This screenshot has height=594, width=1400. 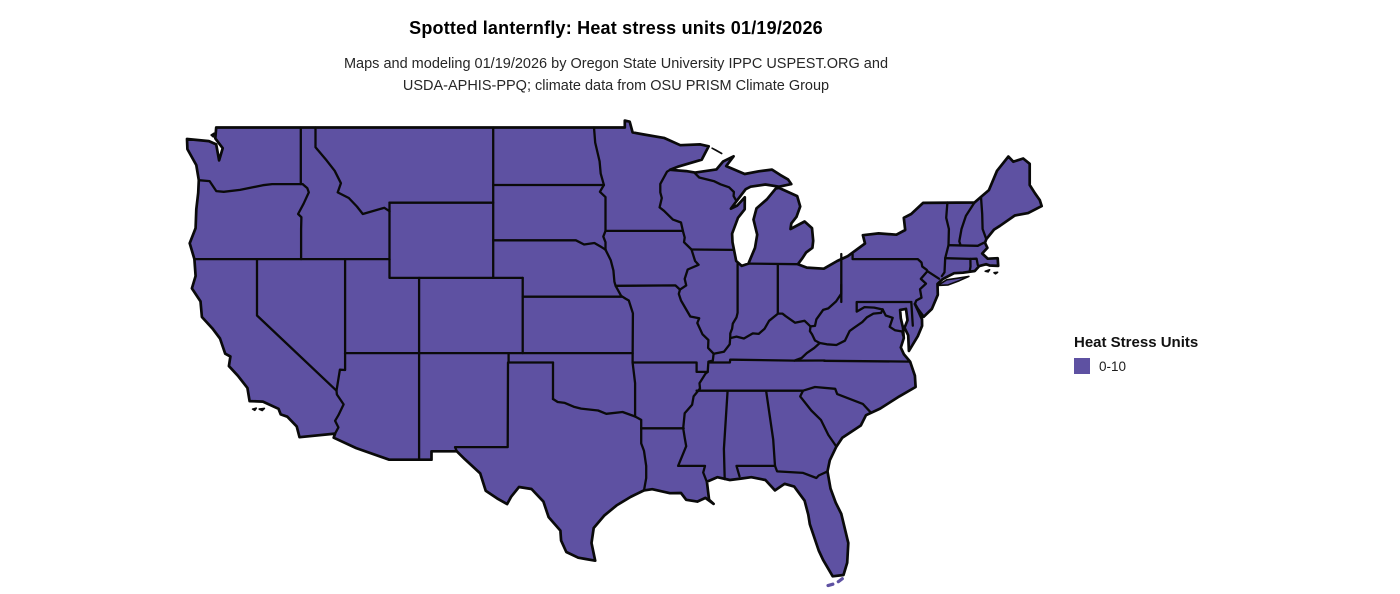 What do you see at coordinates (832, 583) in the screenshot?
I see `florida-keys` at bounding box center [832, 583].